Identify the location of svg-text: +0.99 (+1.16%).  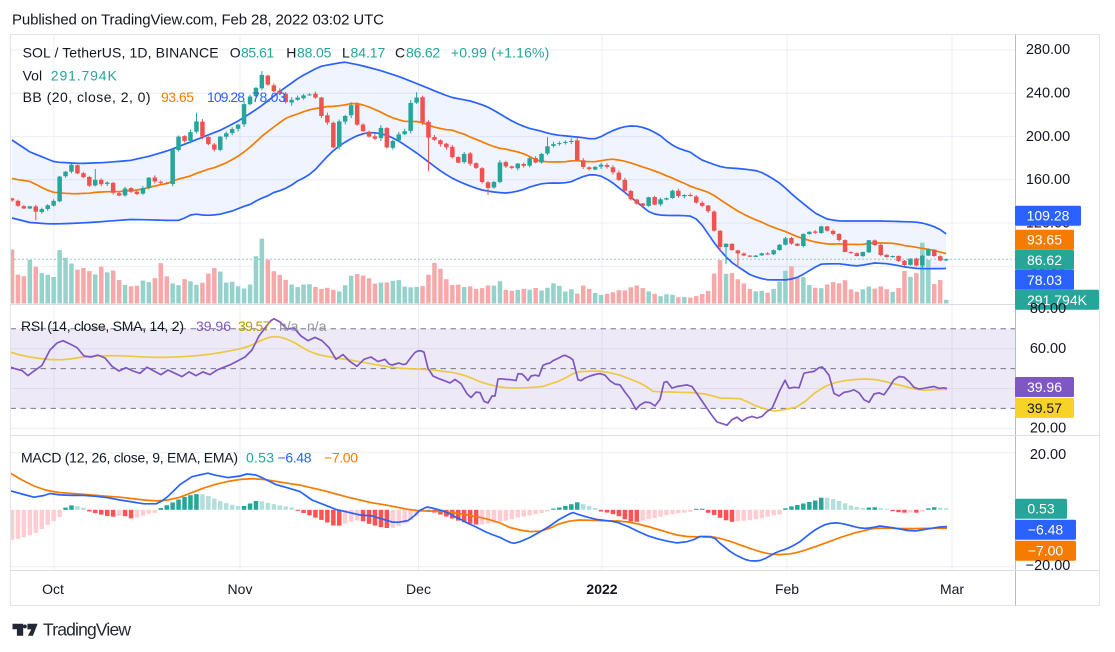
(500, 53).